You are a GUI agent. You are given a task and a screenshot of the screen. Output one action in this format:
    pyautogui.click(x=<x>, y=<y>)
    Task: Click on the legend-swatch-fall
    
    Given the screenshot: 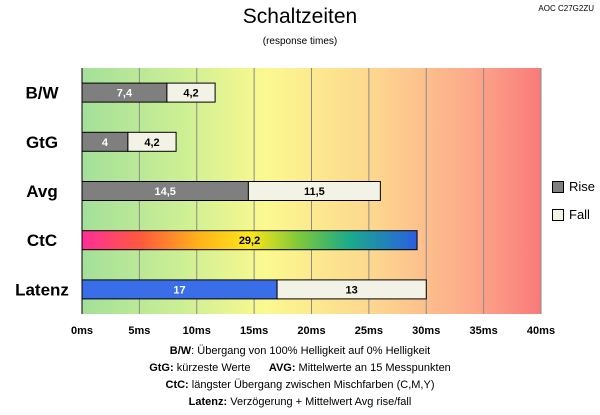 What is the action you would take?
    pyautogui.click(x=558, y=214)
    